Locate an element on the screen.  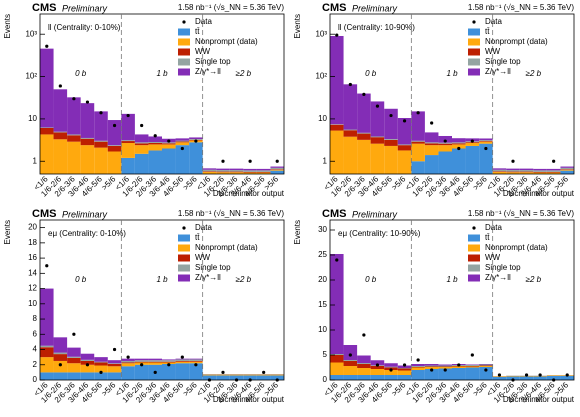
region-label: 1 b is located at coordinates (452, 73).